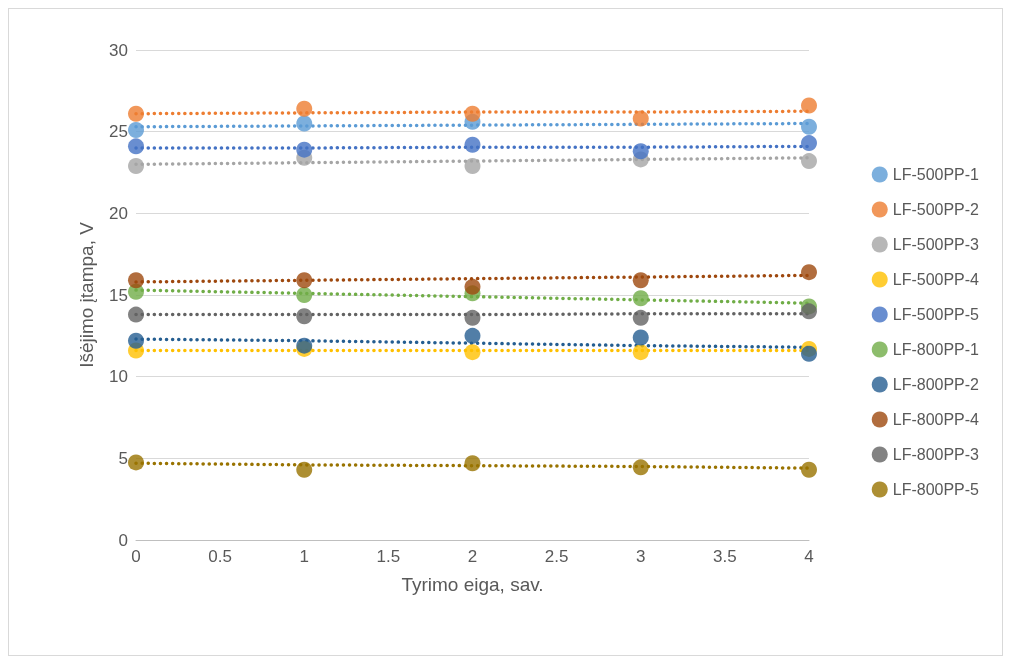 The height and width of the screenshot is (664, 1011). I want to click on y-tick-label: 15, so click(118, 295).